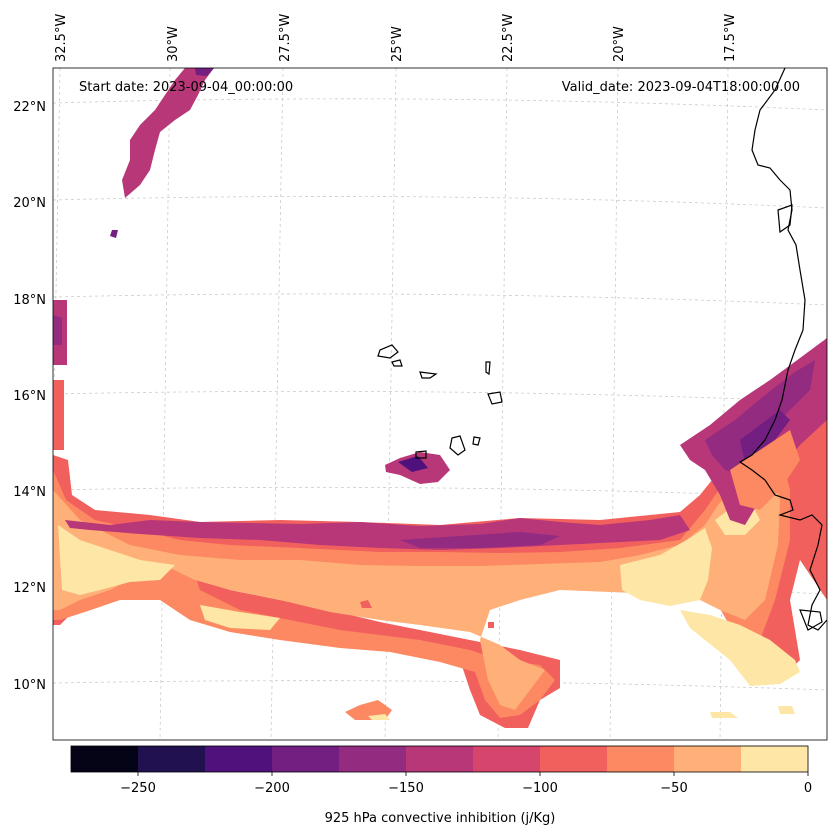 The width and height of the screenshot is (837, 836). I want to click on colorbar-frame, so click(439, 759).